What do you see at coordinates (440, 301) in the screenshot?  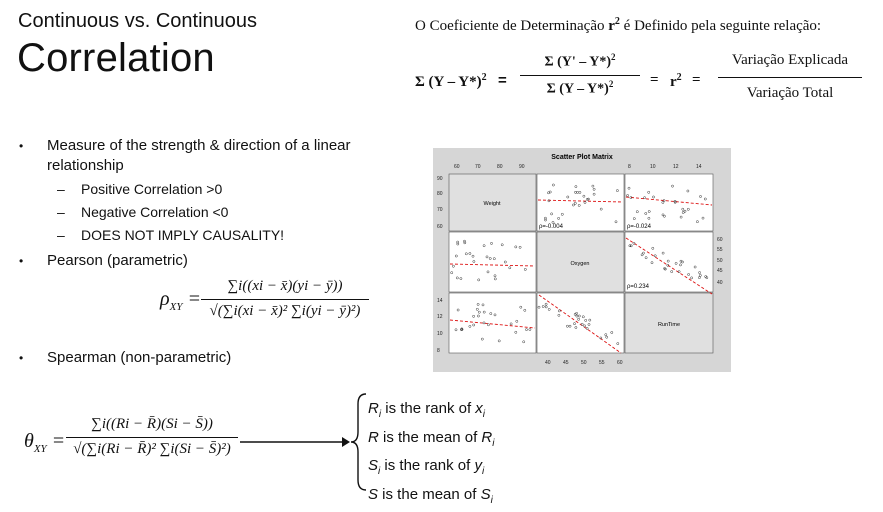 I see `left-tick-5: 14` at bounding box center [440, 301].